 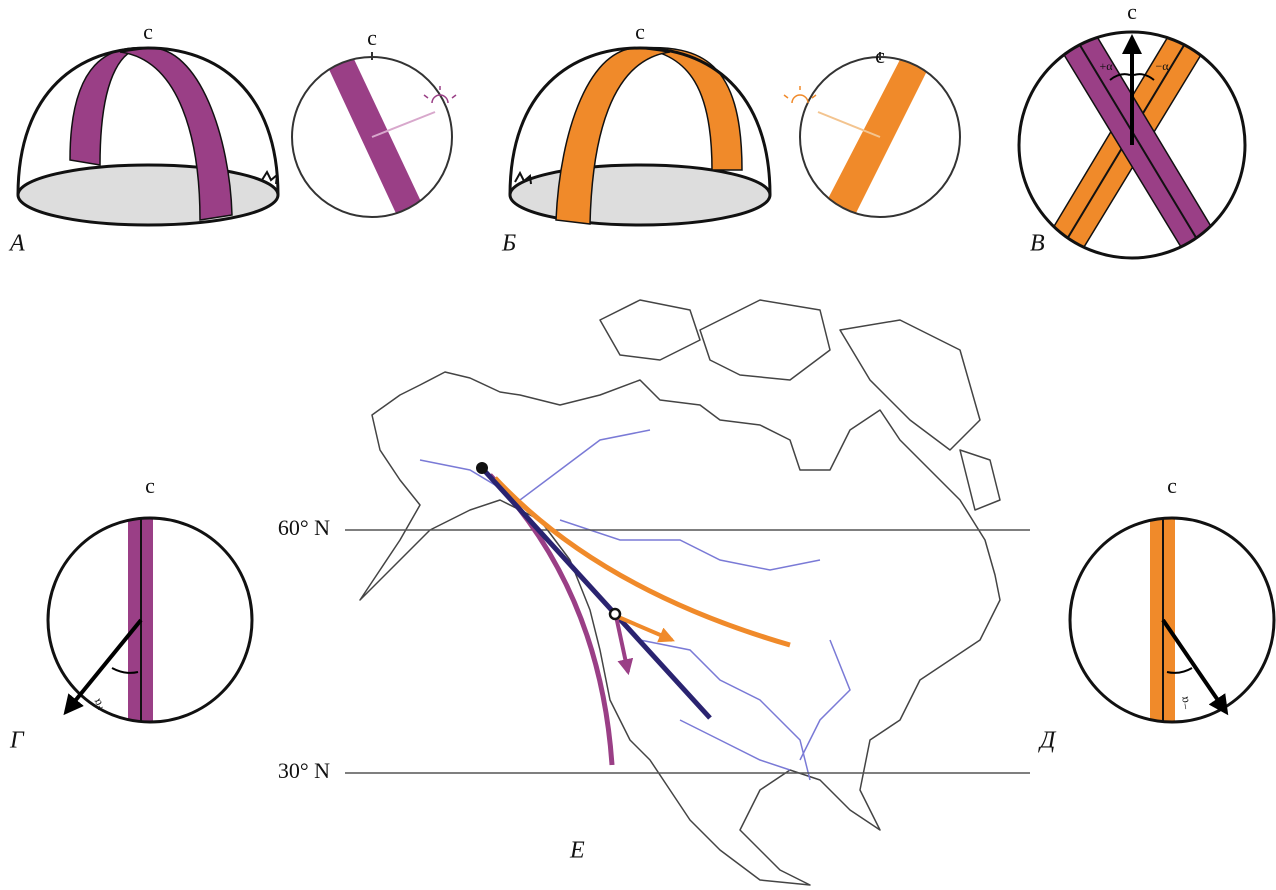 I want to click on route-direct, so click(x=596, y=593).